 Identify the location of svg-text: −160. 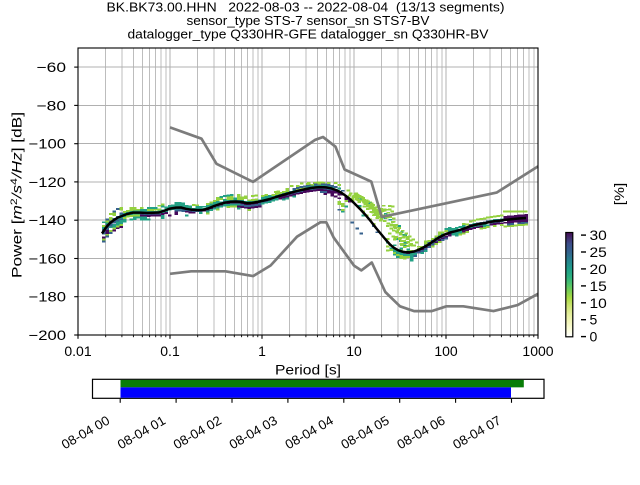
(48, 259).